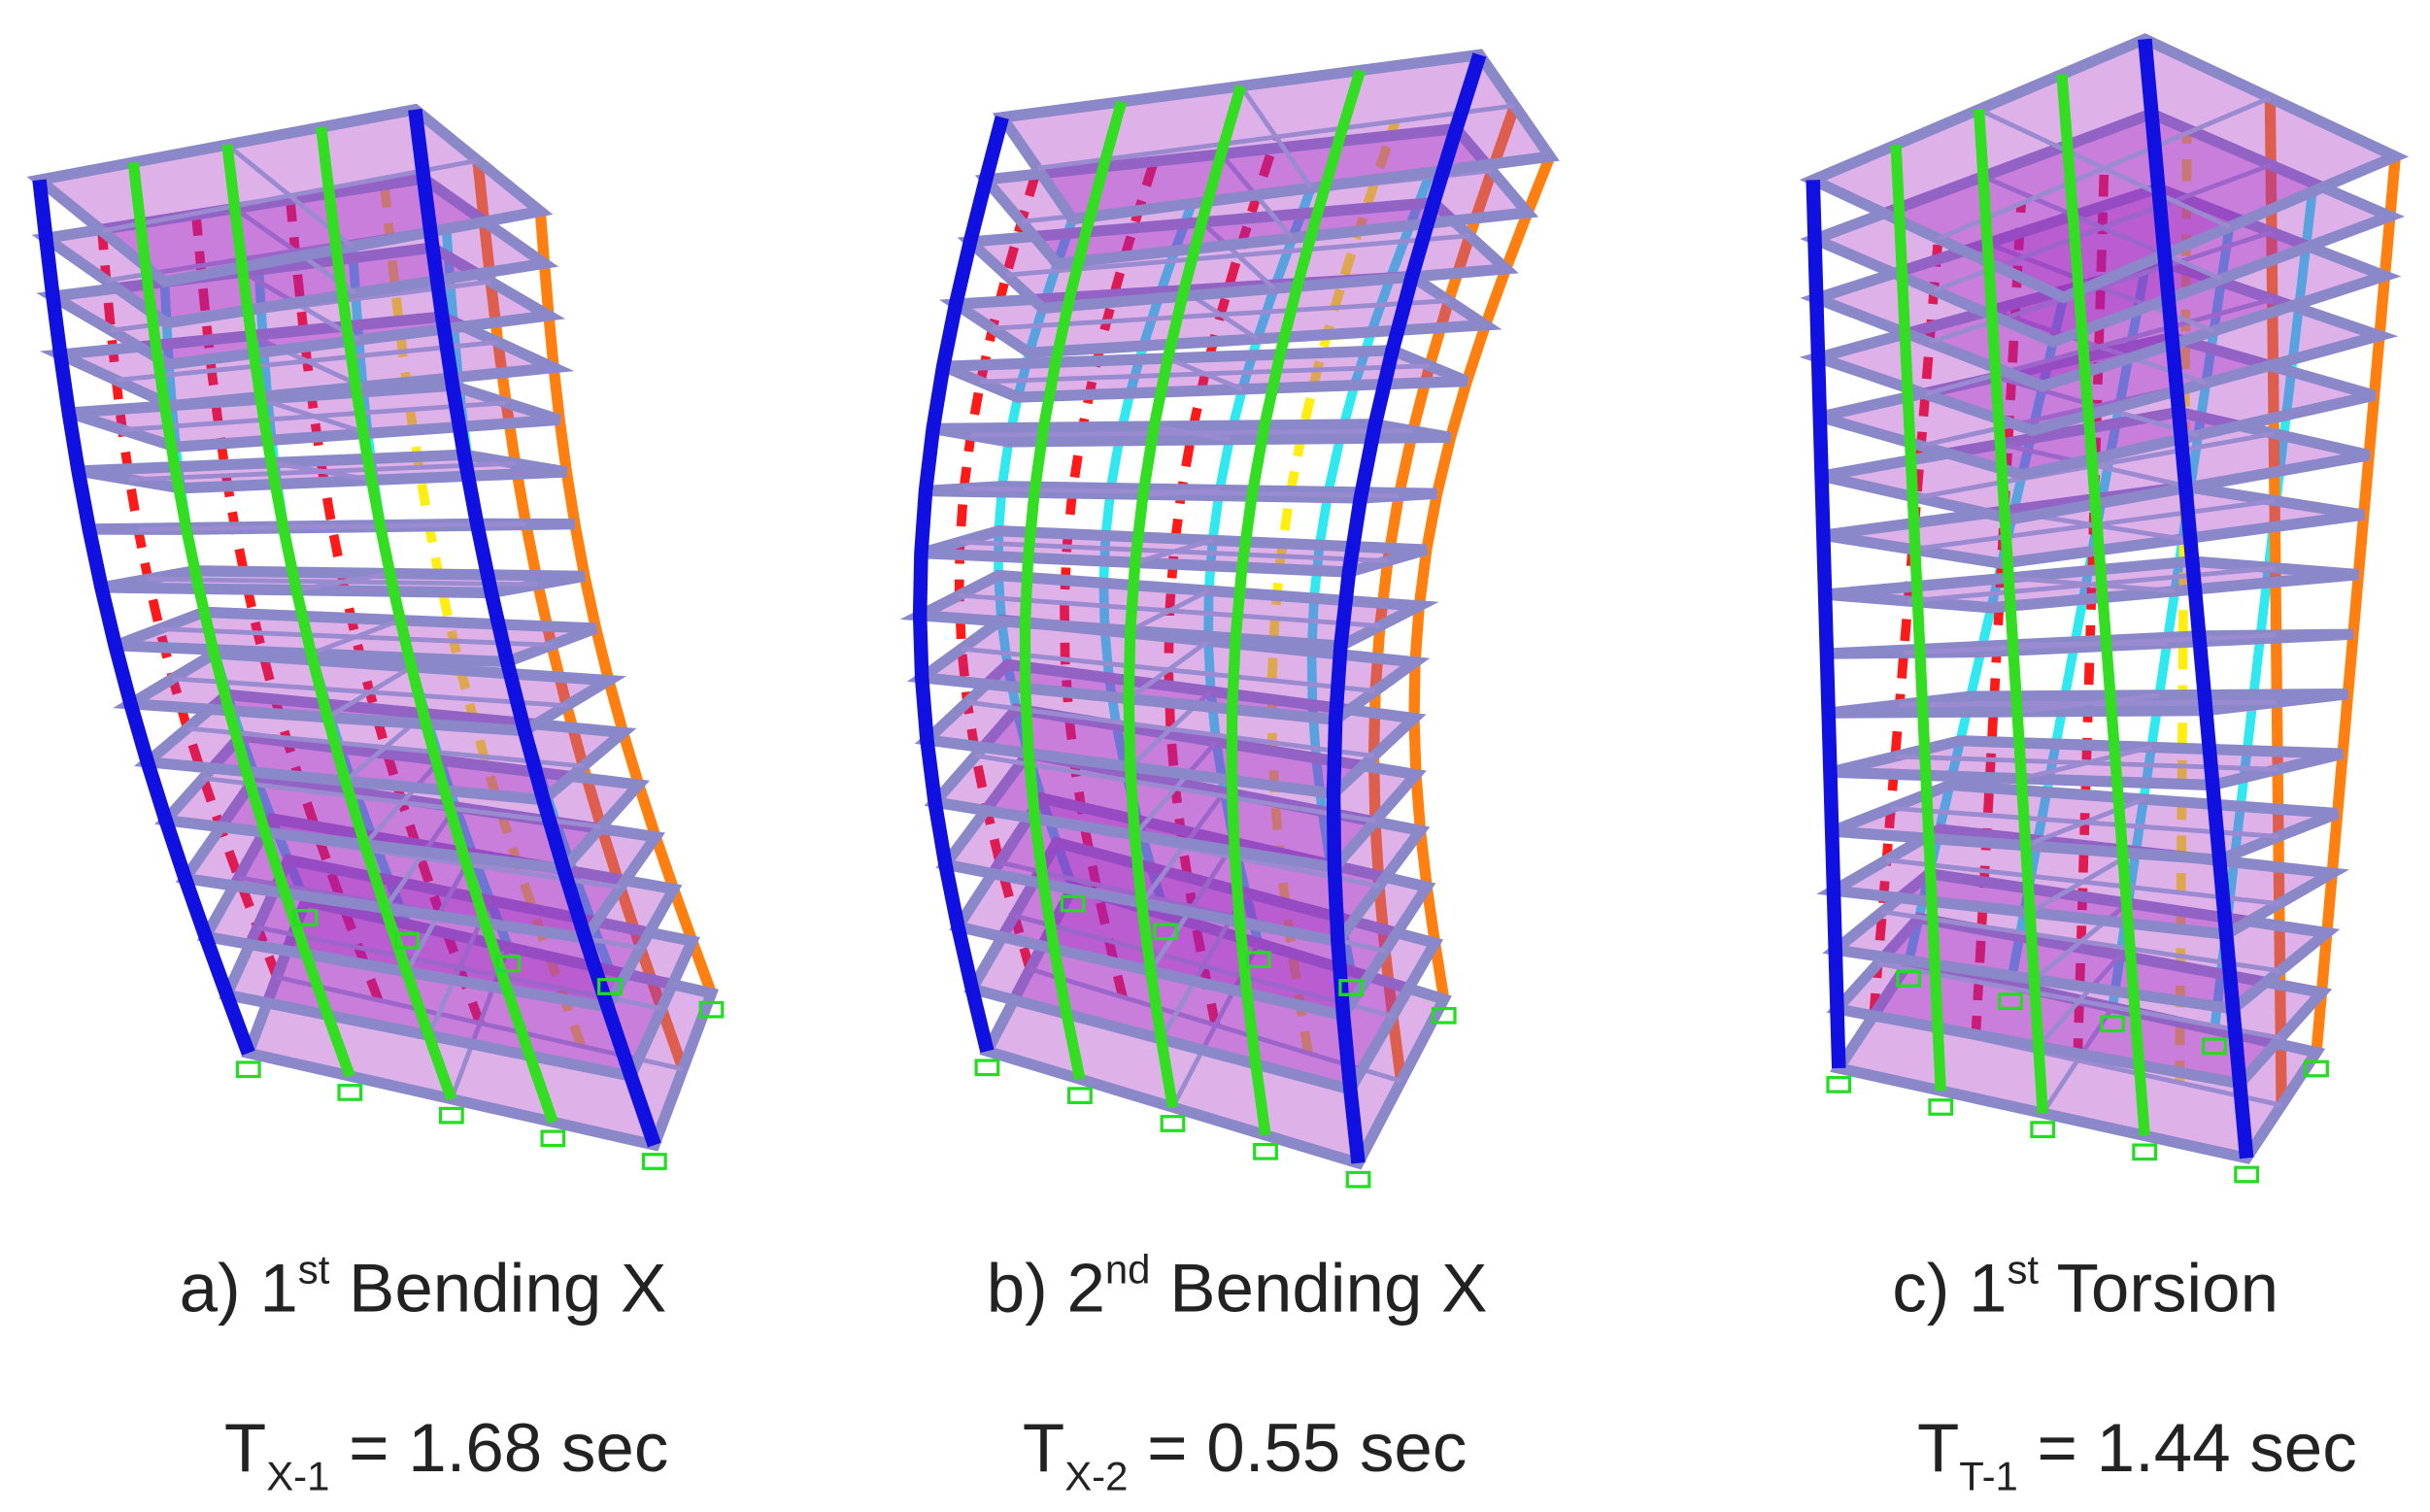  Describe the element at coordinates (498, 1448) in the screenshot. I see `period-suffix: = 1.68 sec` at that location.